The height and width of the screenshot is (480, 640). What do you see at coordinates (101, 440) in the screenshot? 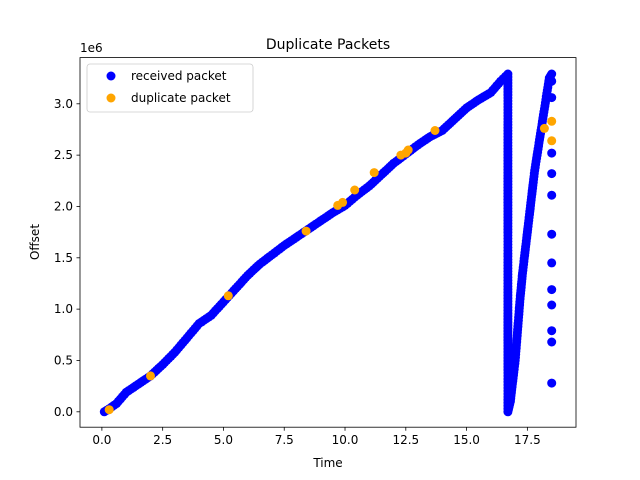
I see `x-tick-label: 0.0` at bounding box center [101, 440].